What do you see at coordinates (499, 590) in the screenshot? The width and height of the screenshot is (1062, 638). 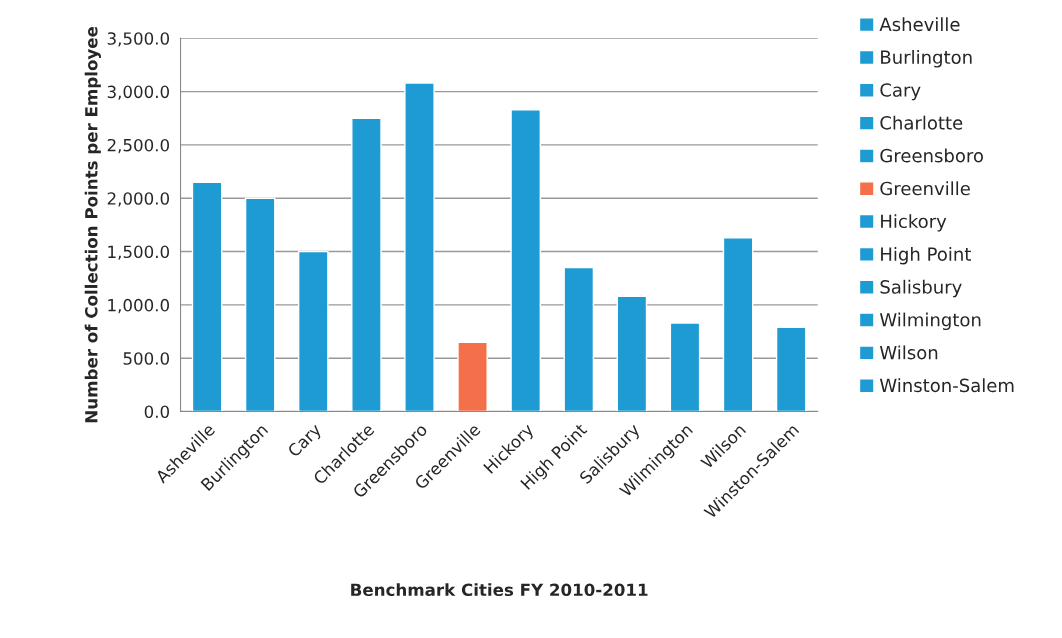 I see `x-axis-title: Benchmark Cities FY 2010-2011` at bounding box center [499, 590].